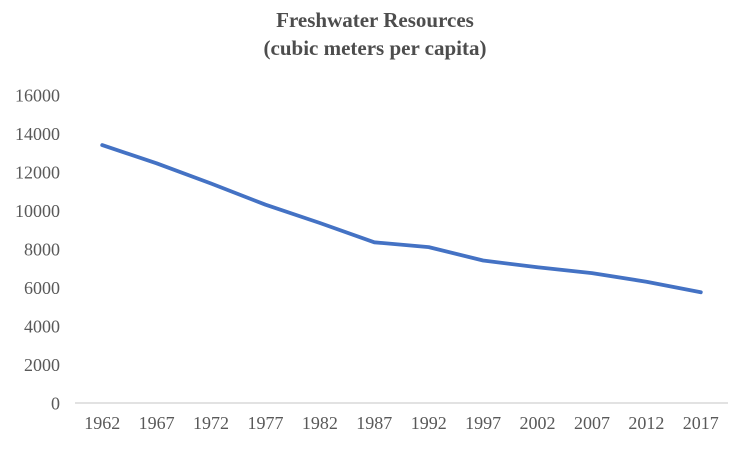 This screenshot has height=450, width=750. I want to click on x-axis-tick-label: 2012, so click(646, 423).